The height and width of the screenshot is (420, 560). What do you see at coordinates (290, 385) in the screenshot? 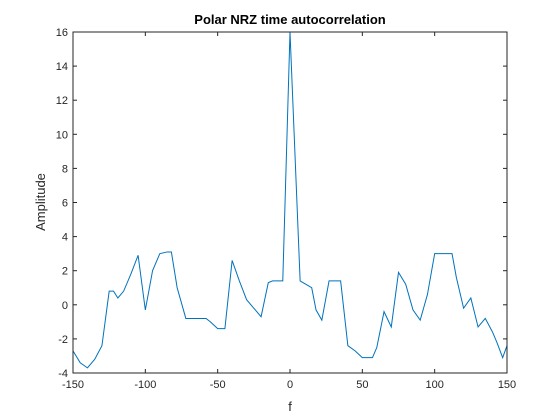
I see `x-tick-label: 0` at bounding box center [290, 385].